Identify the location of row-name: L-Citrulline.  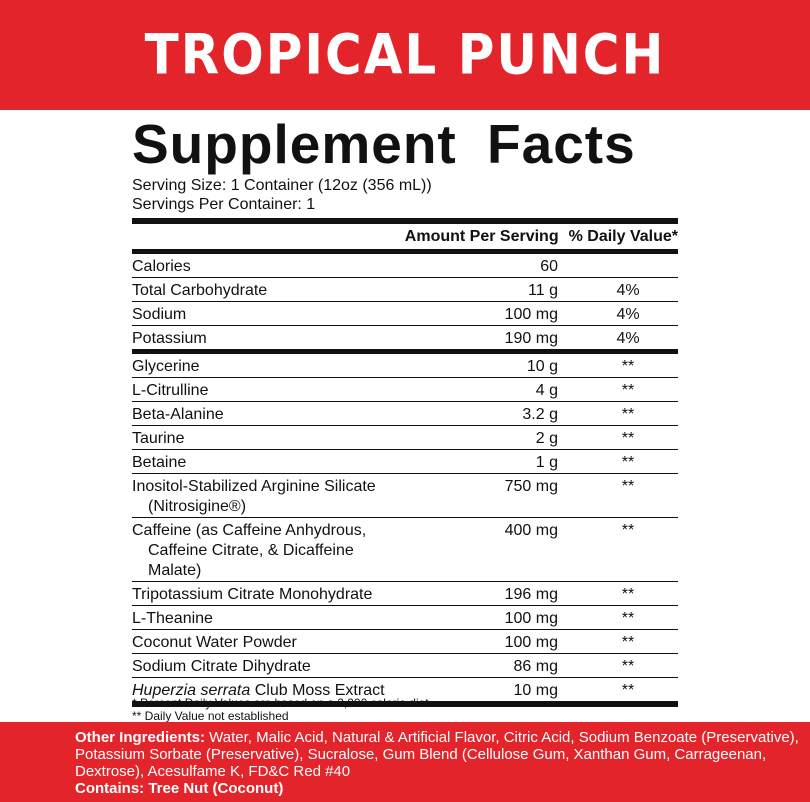
(270, 391).